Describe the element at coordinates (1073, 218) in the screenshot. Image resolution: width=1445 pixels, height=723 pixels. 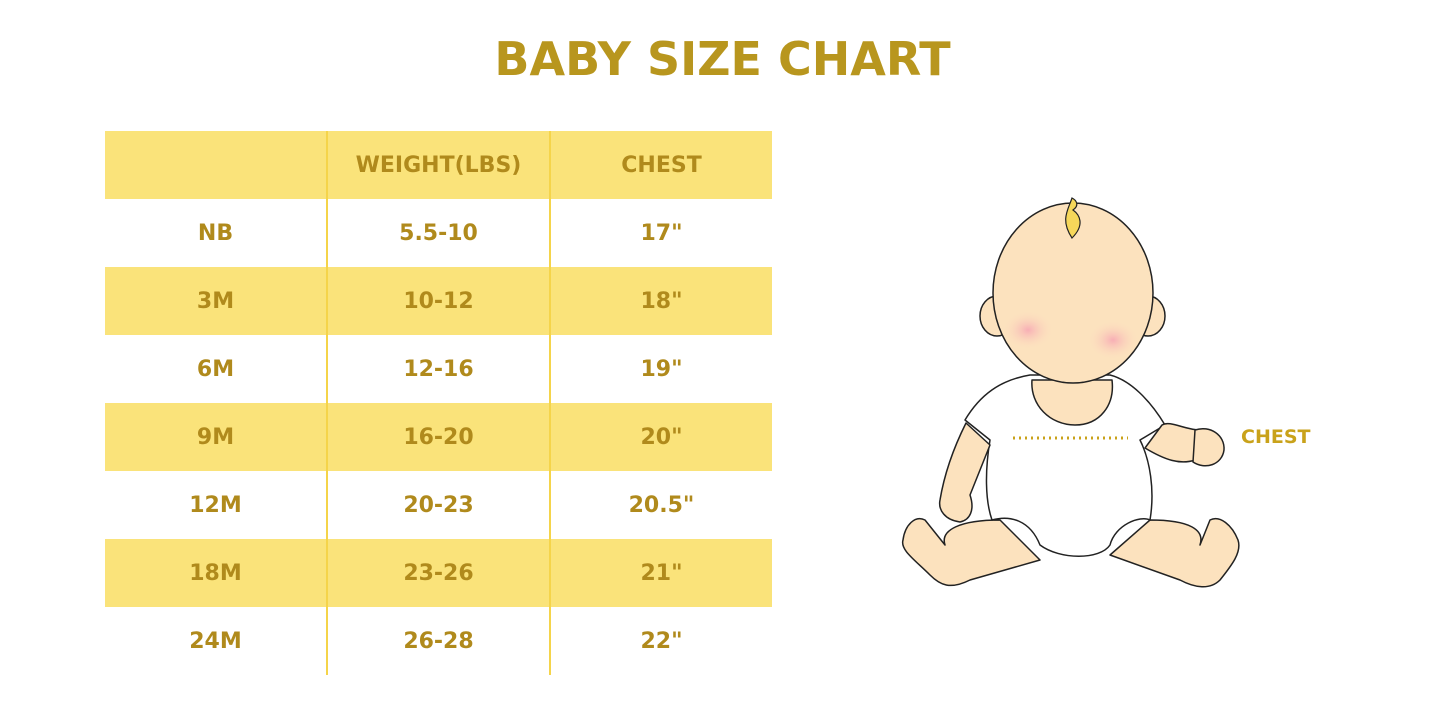
I see `hair-curl` at that location.